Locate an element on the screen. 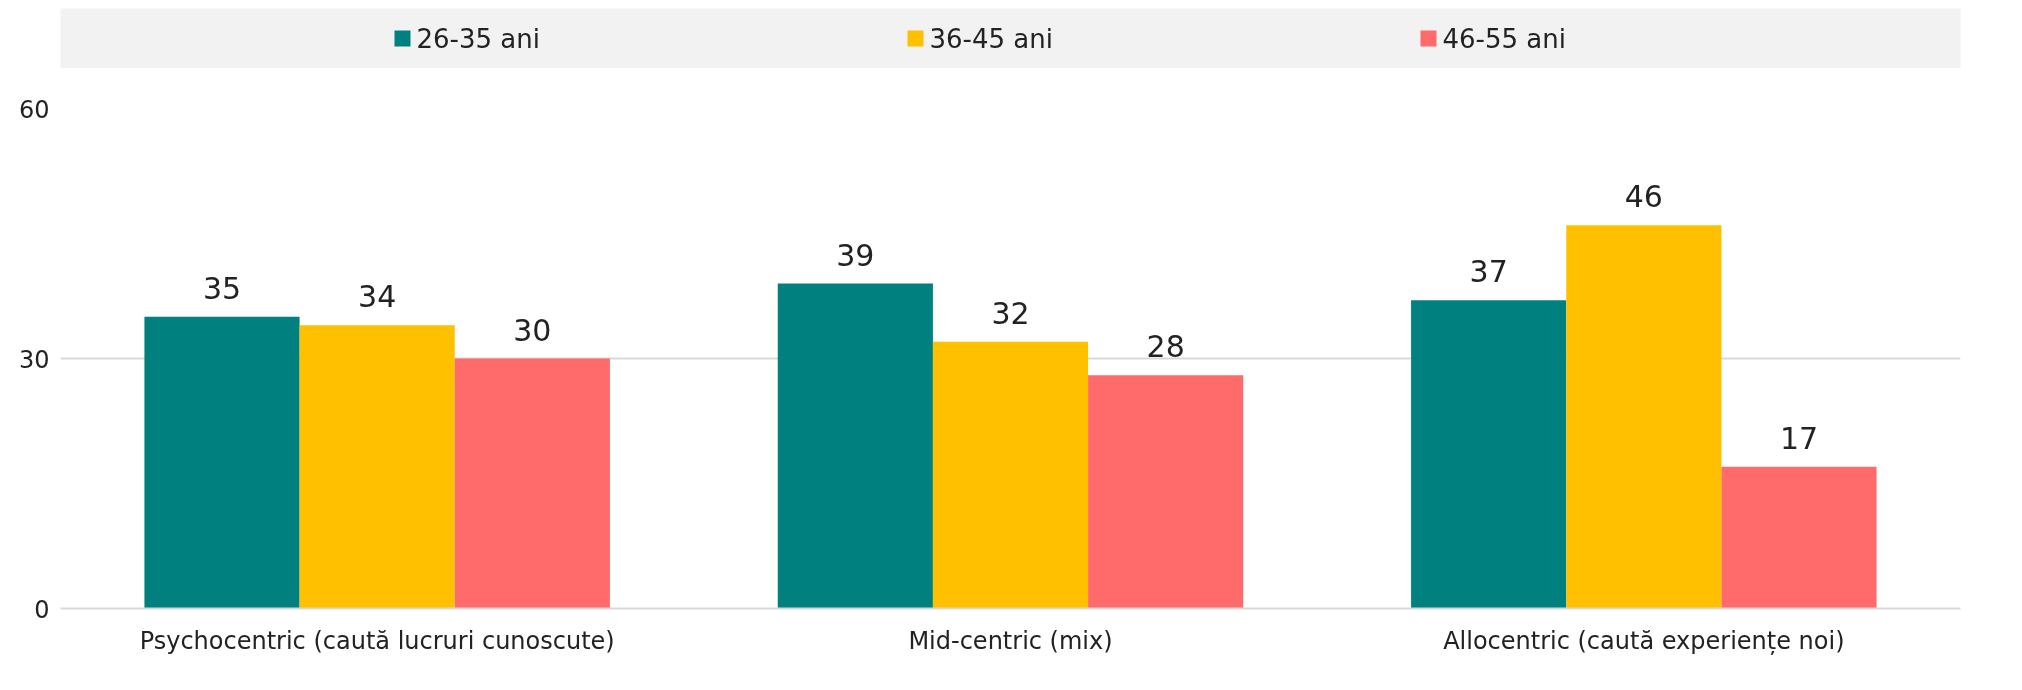 This screenshot has width=2022, height=690. y-tick-label: 60 is located at coordinates (34, 109).